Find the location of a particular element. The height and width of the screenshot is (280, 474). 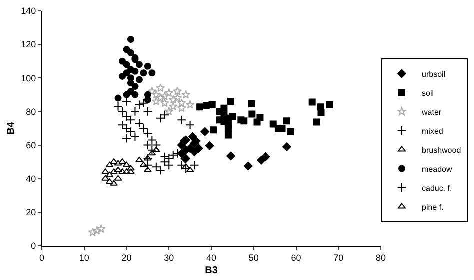

legend-label: urbsoil is located at coordinates (434, 74).